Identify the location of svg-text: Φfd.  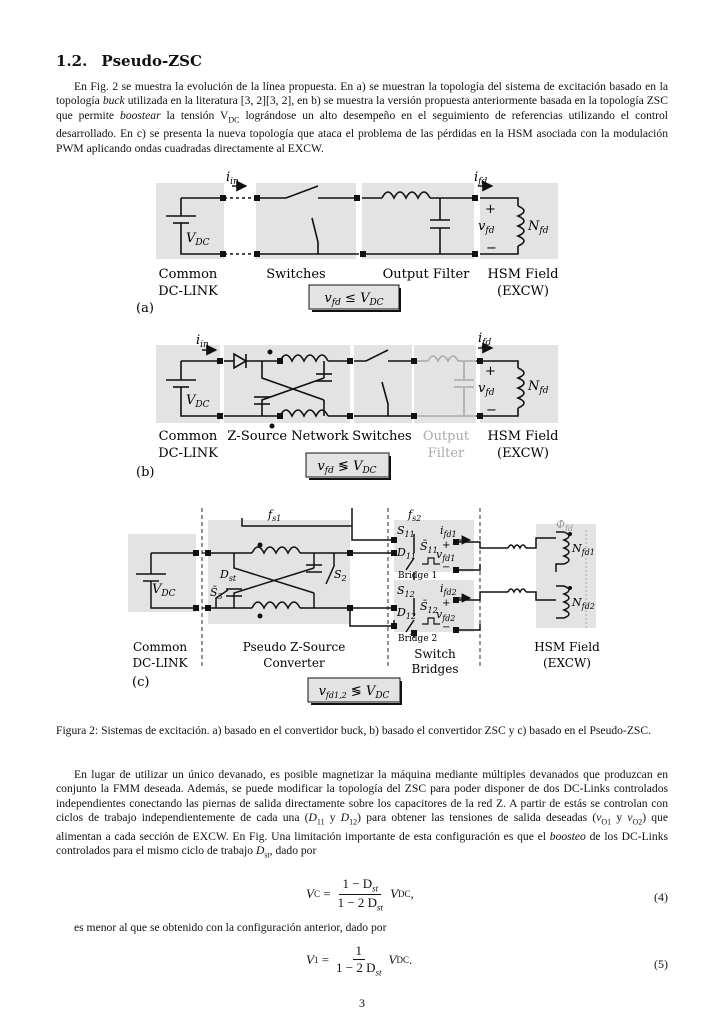
(564, 525).